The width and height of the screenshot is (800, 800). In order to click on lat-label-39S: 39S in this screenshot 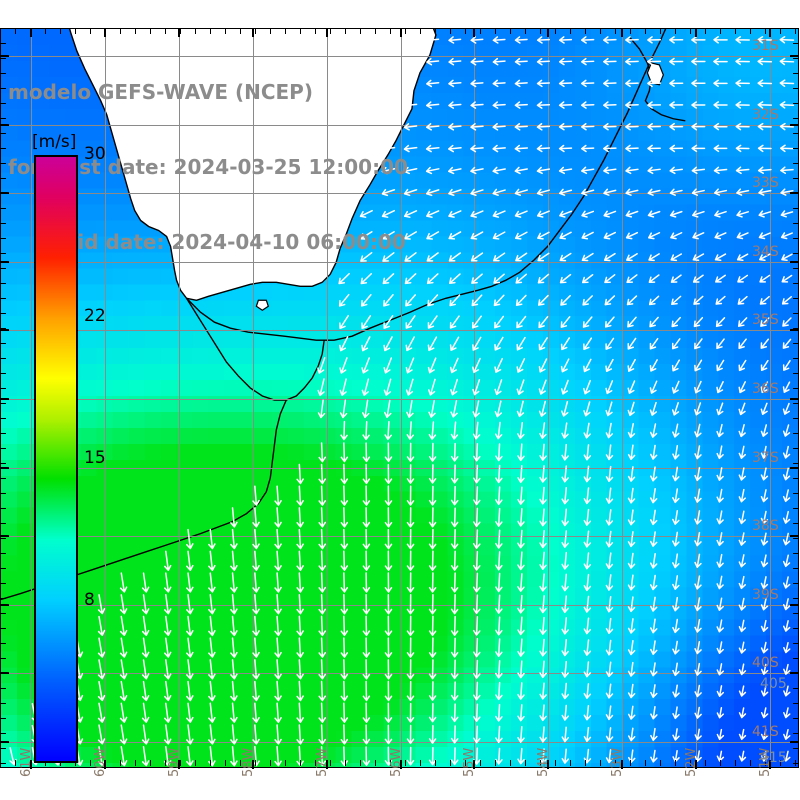, I will do `click(765, 595)`.